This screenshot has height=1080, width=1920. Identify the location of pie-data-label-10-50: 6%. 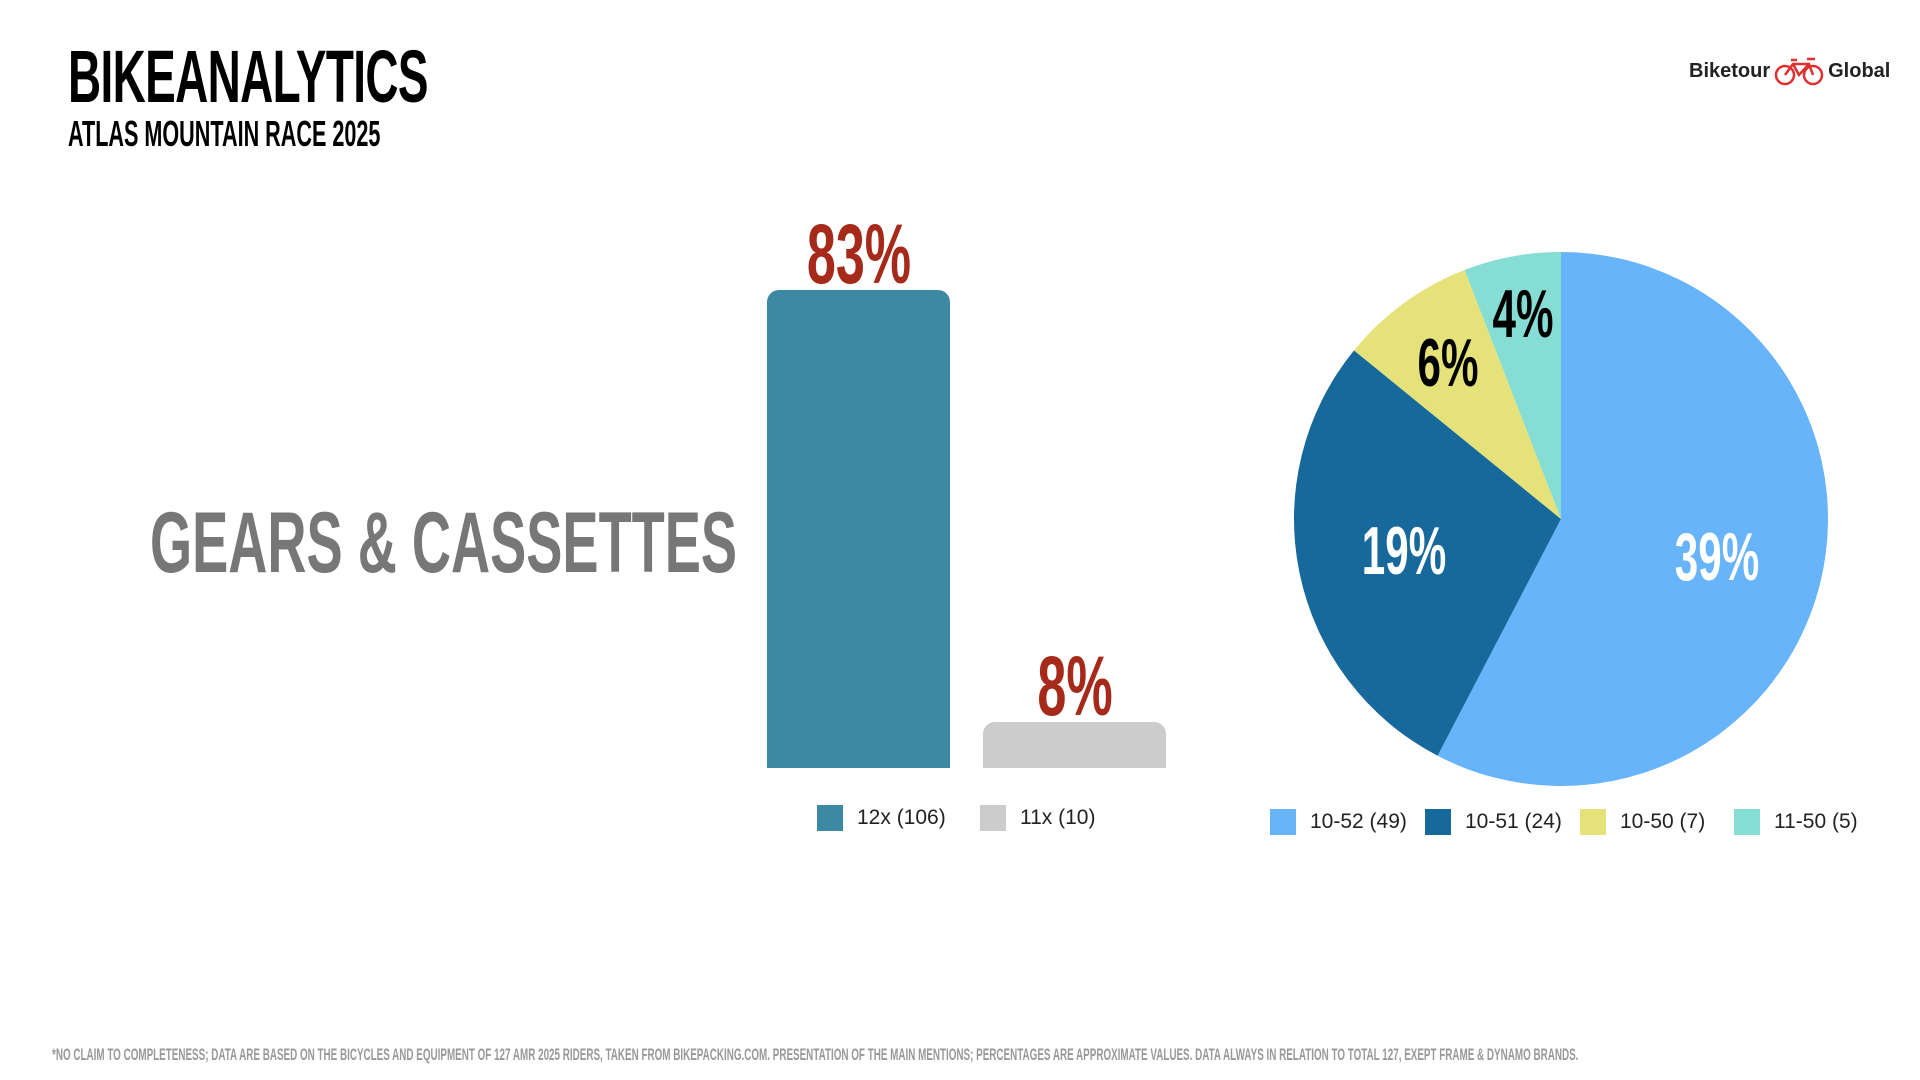
(1448, 363).